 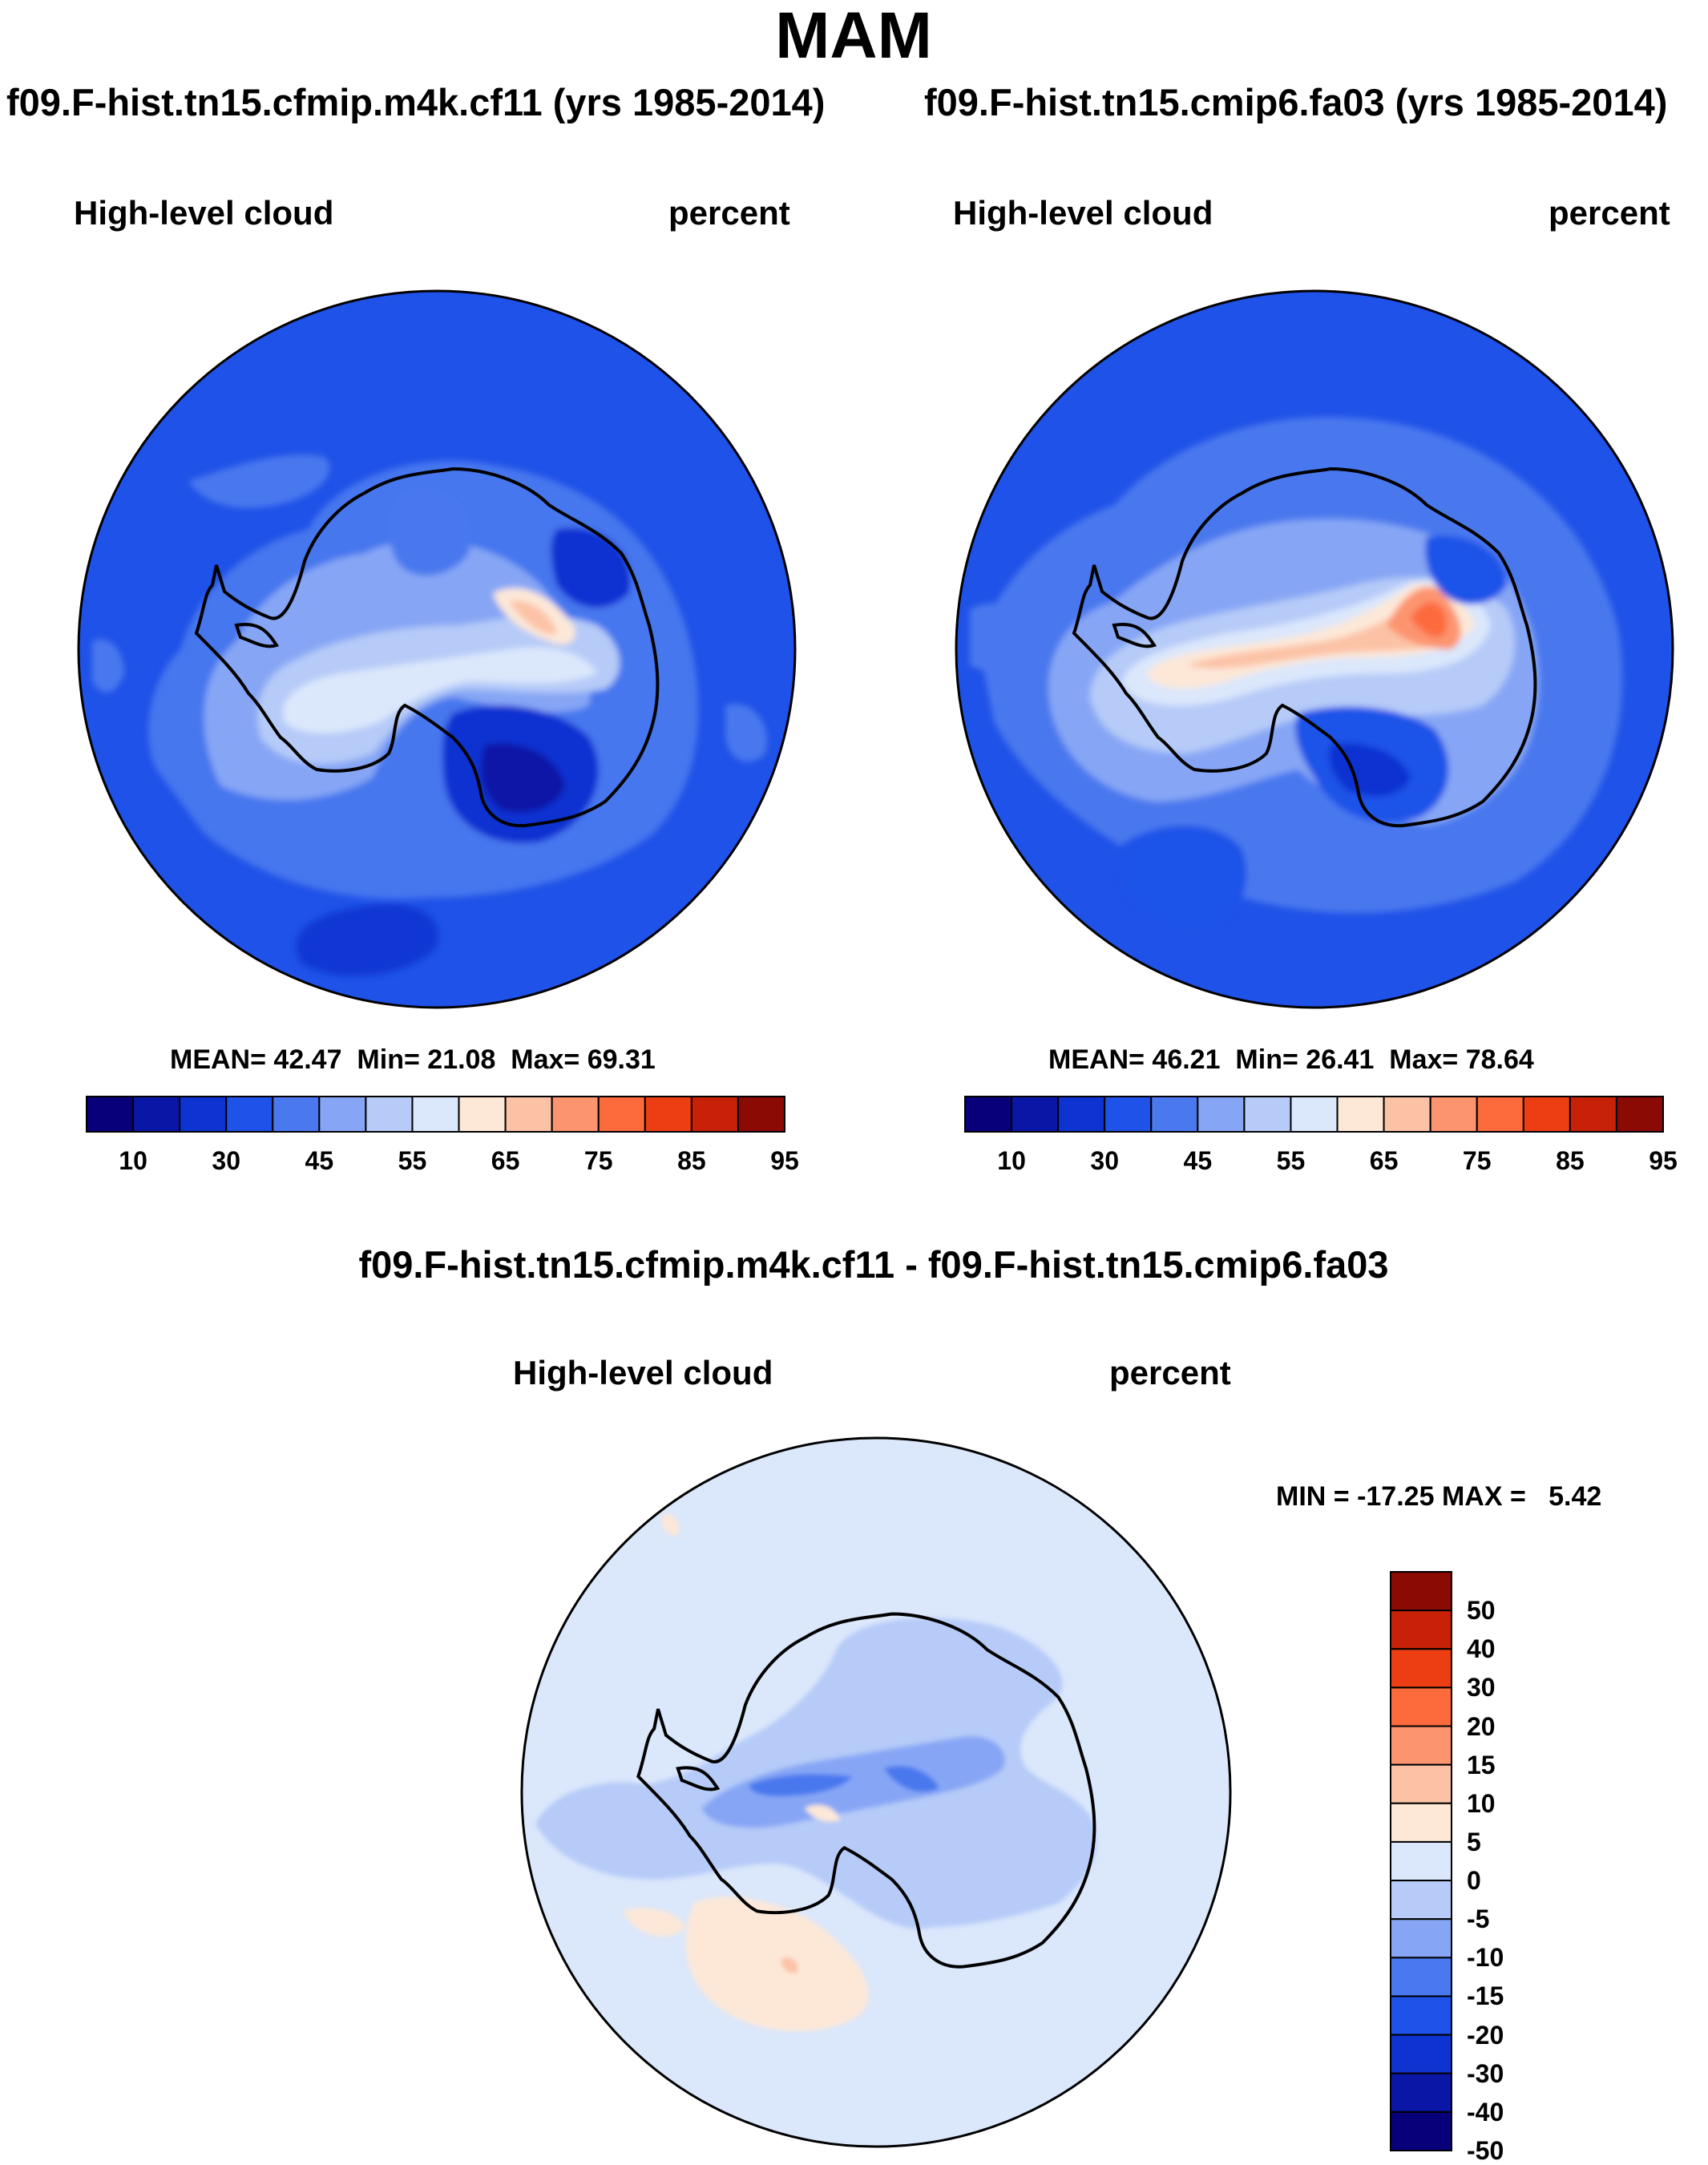 What do you see at coordinates (1485, 2035) in the screenshot?
I see `colorbar-tick-label: -20` at bounding box center [1485, 2035].